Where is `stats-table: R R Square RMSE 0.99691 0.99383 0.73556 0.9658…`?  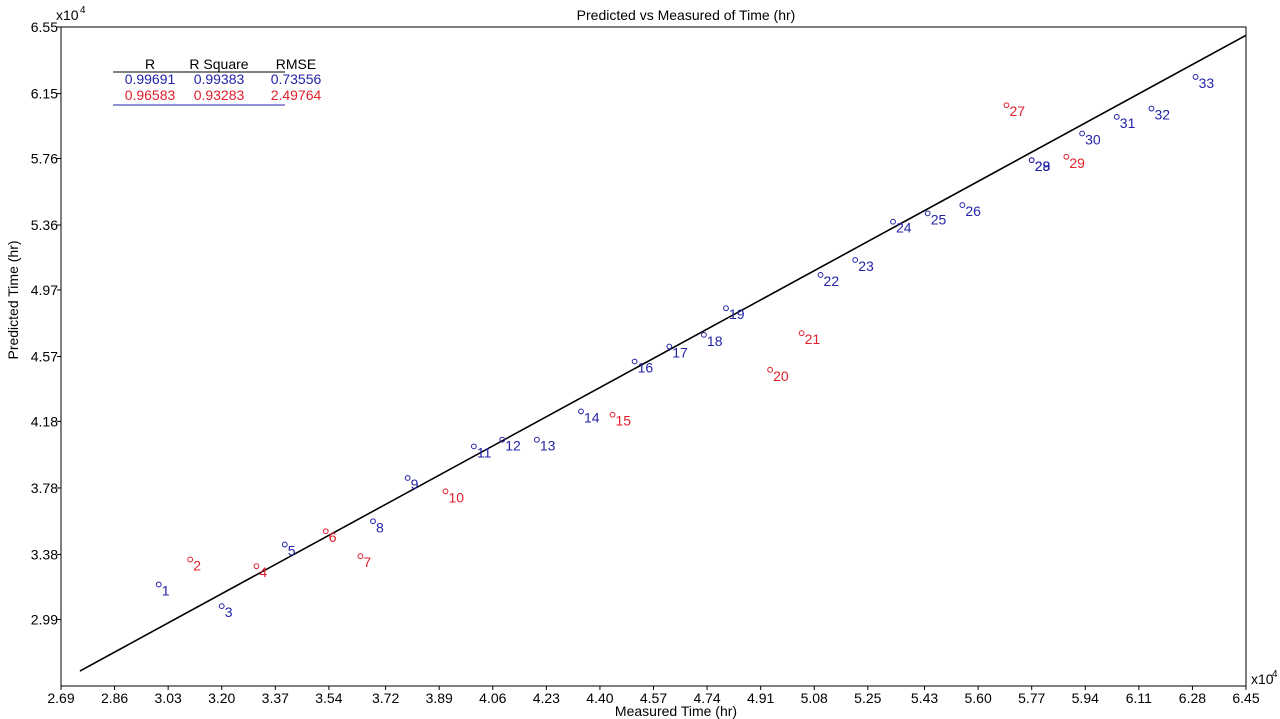 stats-table: R R Square RMSE 0.99691 0.99383 0.73556 0.9658… is located at coordinates (217, 81).